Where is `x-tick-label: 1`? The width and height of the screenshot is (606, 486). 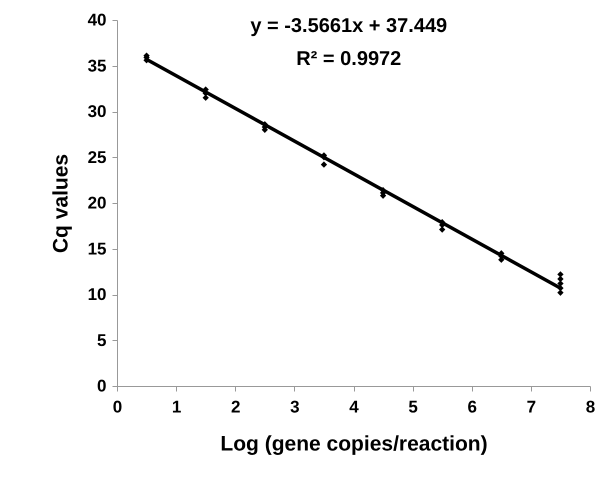
x-tick-label: 1 is located at coordinates (177, 407).